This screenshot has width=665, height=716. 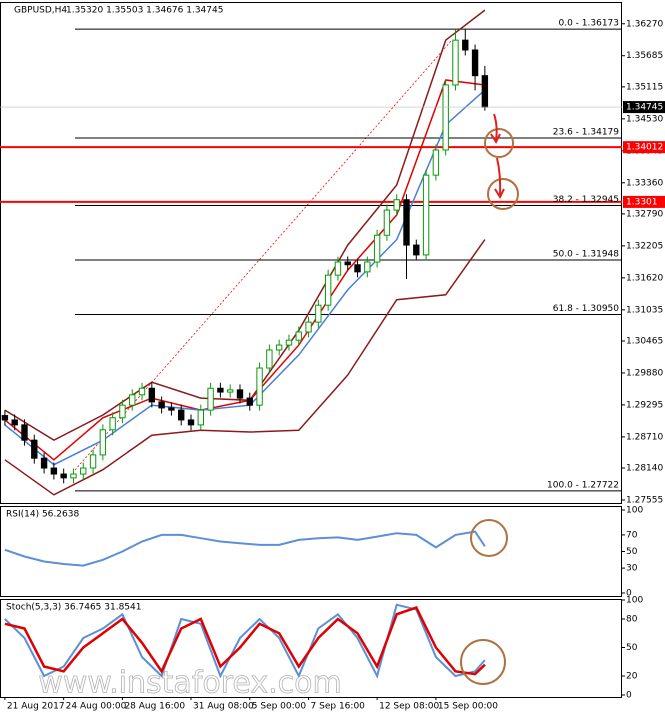 What do you see at coordinates (644, 87) in the screenshot?
I see `y-tick-label: 1.35115` at bounding box center [644, 87].